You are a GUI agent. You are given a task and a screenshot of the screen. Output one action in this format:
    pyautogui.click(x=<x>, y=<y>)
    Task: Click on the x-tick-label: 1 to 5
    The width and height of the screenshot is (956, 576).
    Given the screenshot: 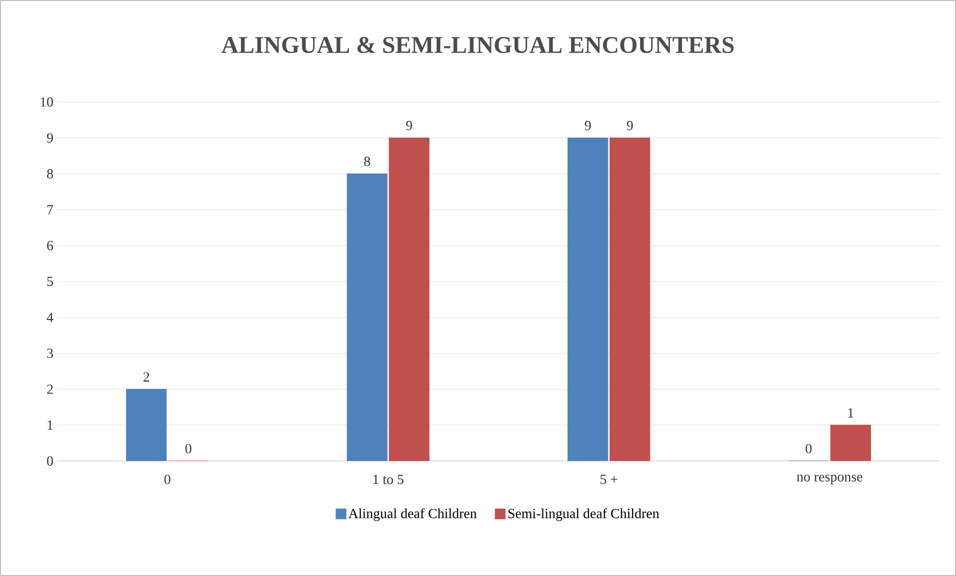 What is the action you would take?
    pyautogui.click(x=388, y=479)
    